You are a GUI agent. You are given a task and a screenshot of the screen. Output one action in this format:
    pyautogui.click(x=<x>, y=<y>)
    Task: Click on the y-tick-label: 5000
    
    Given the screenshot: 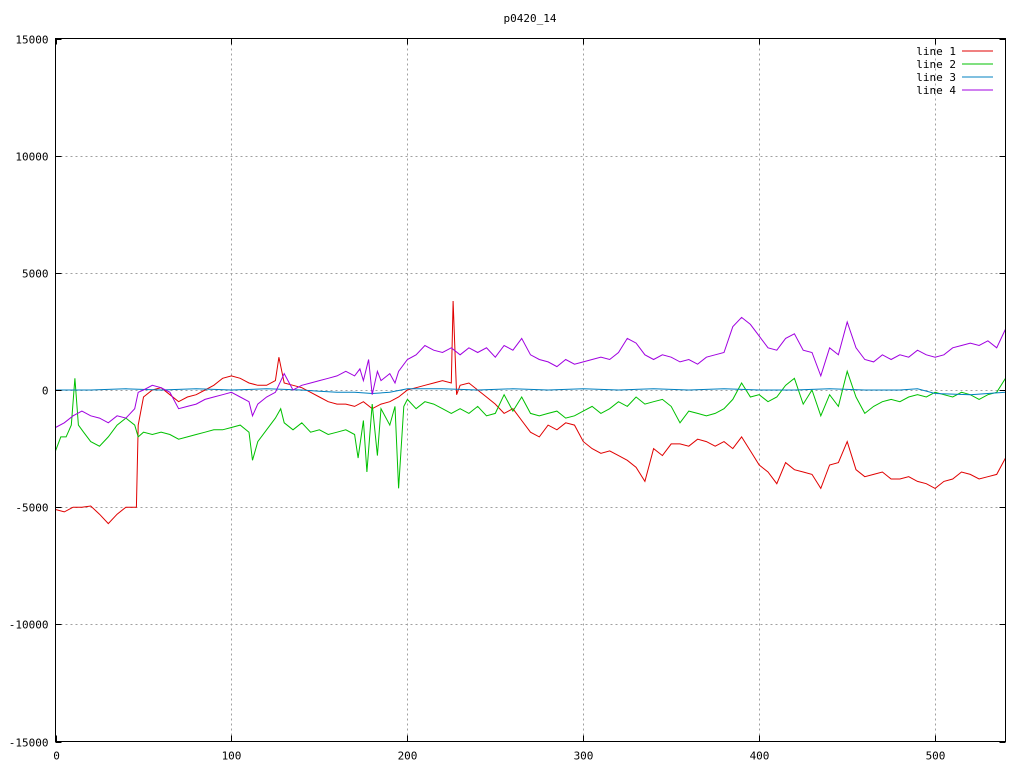 What is the action you would take?
    pyautogui.click(x=35, y=274)
    